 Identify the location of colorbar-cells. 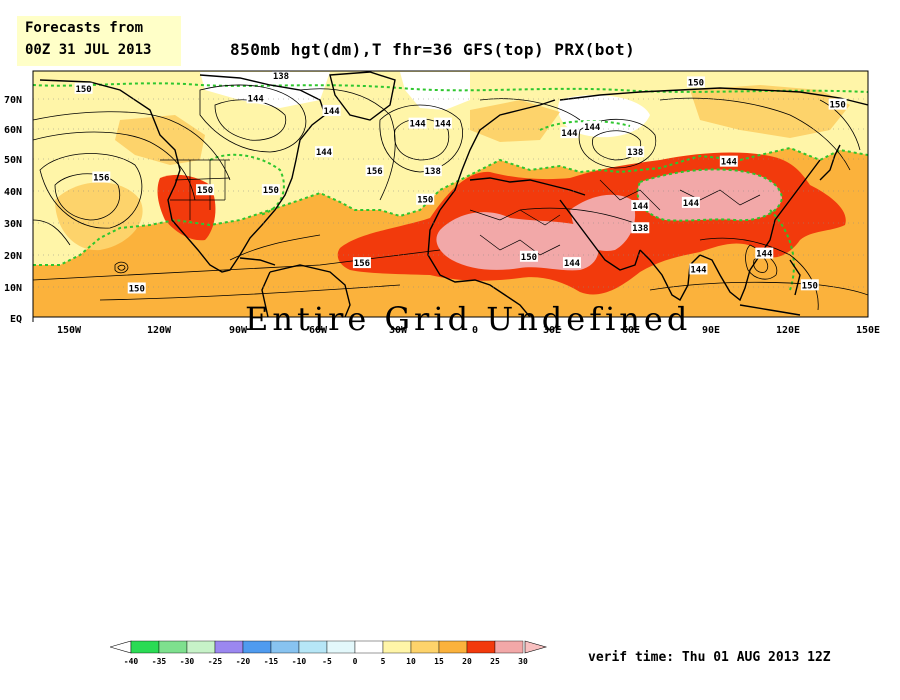
(327, 647).